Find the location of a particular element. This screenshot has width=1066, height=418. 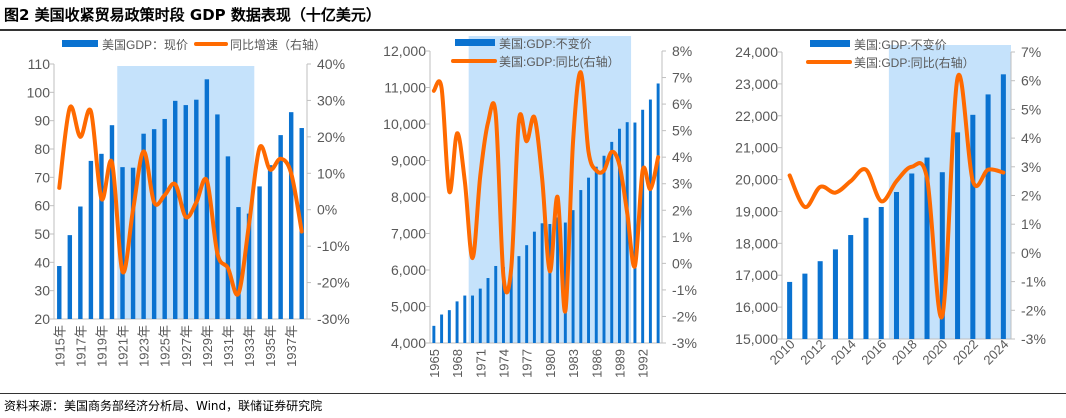

right-tick-label: 20% is located at coordinates (331, 137).